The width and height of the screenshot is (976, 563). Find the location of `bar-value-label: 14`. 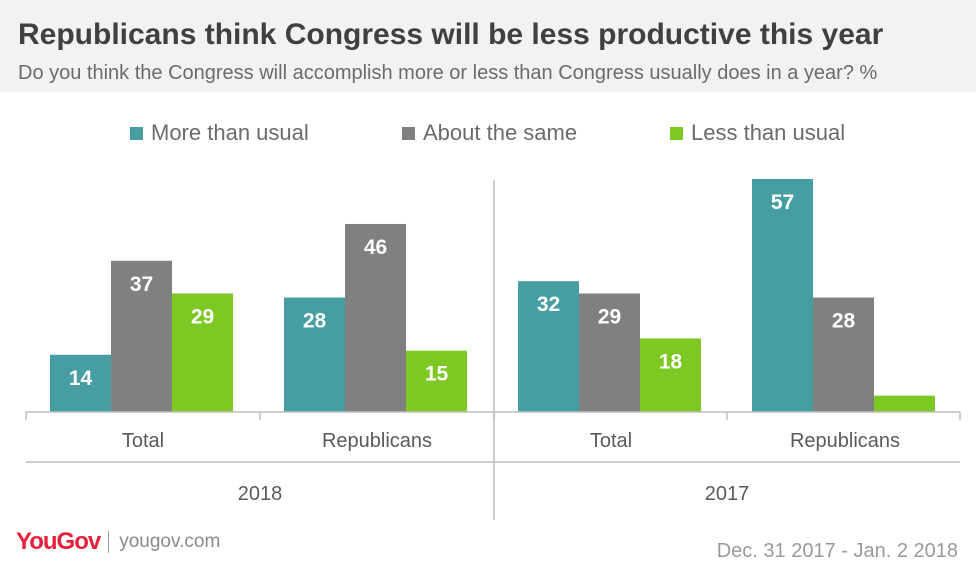

bar-value-label: 14 is located at coordinates (81, 378).